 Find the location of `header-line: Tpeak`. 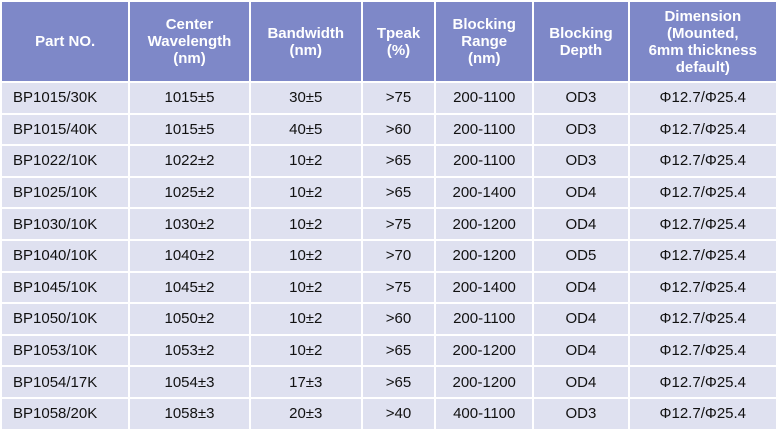

header-line: Tpeak is located at coordinates (398, 33).